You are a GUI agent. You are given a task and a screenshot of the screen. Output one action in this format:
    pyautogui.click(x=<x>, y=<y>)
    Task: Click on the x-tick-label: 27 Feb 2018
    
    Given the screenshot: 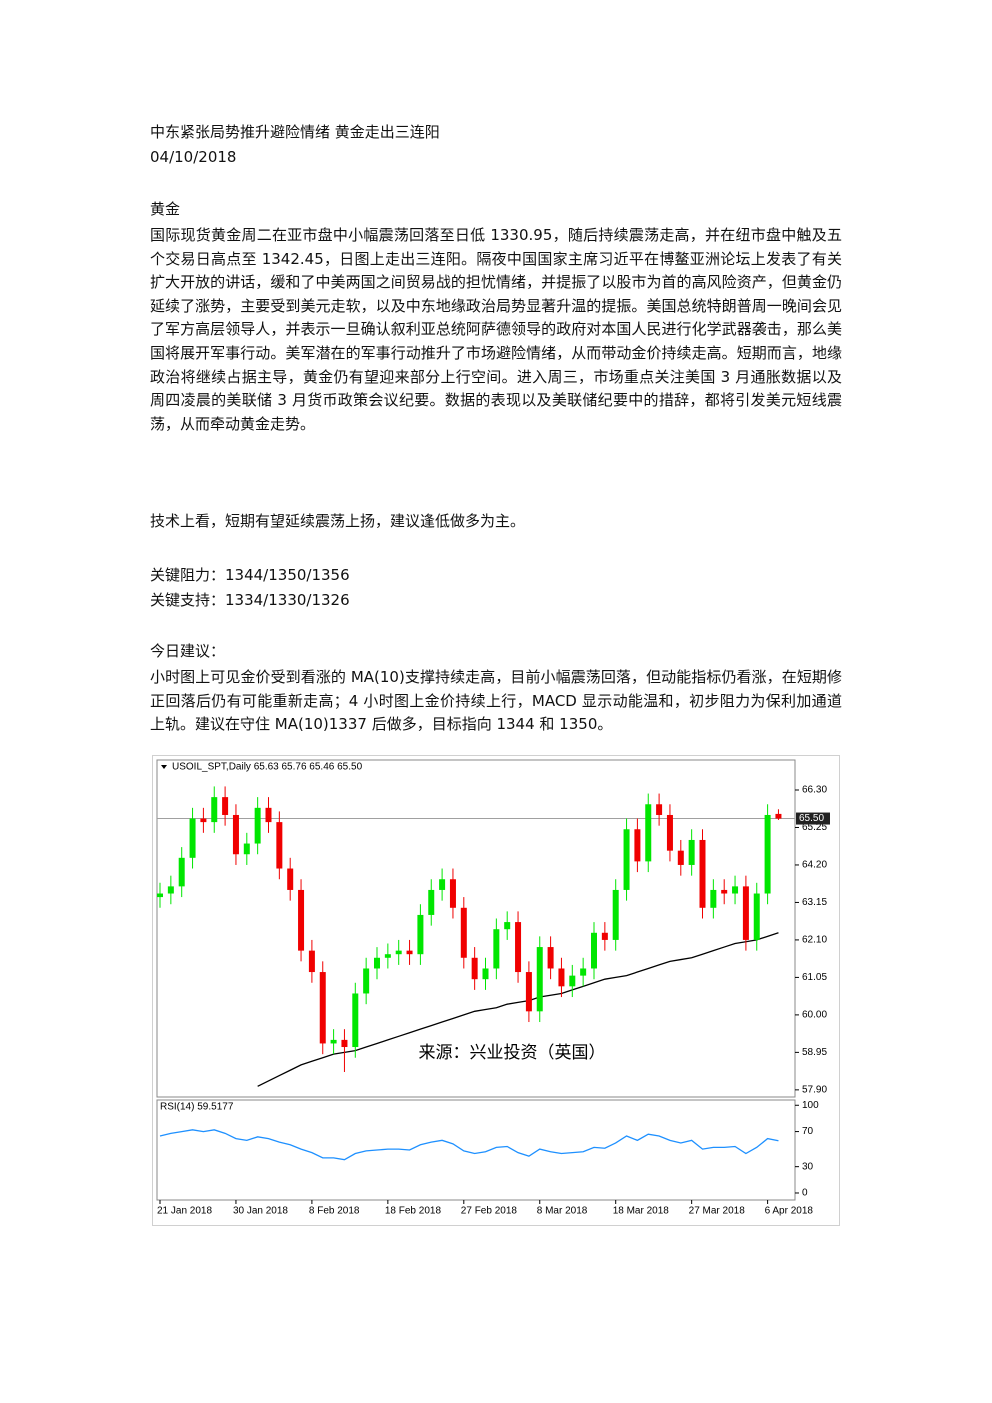 What is the action you would take?
    pyautogui.click(x=489, y=1211)
    